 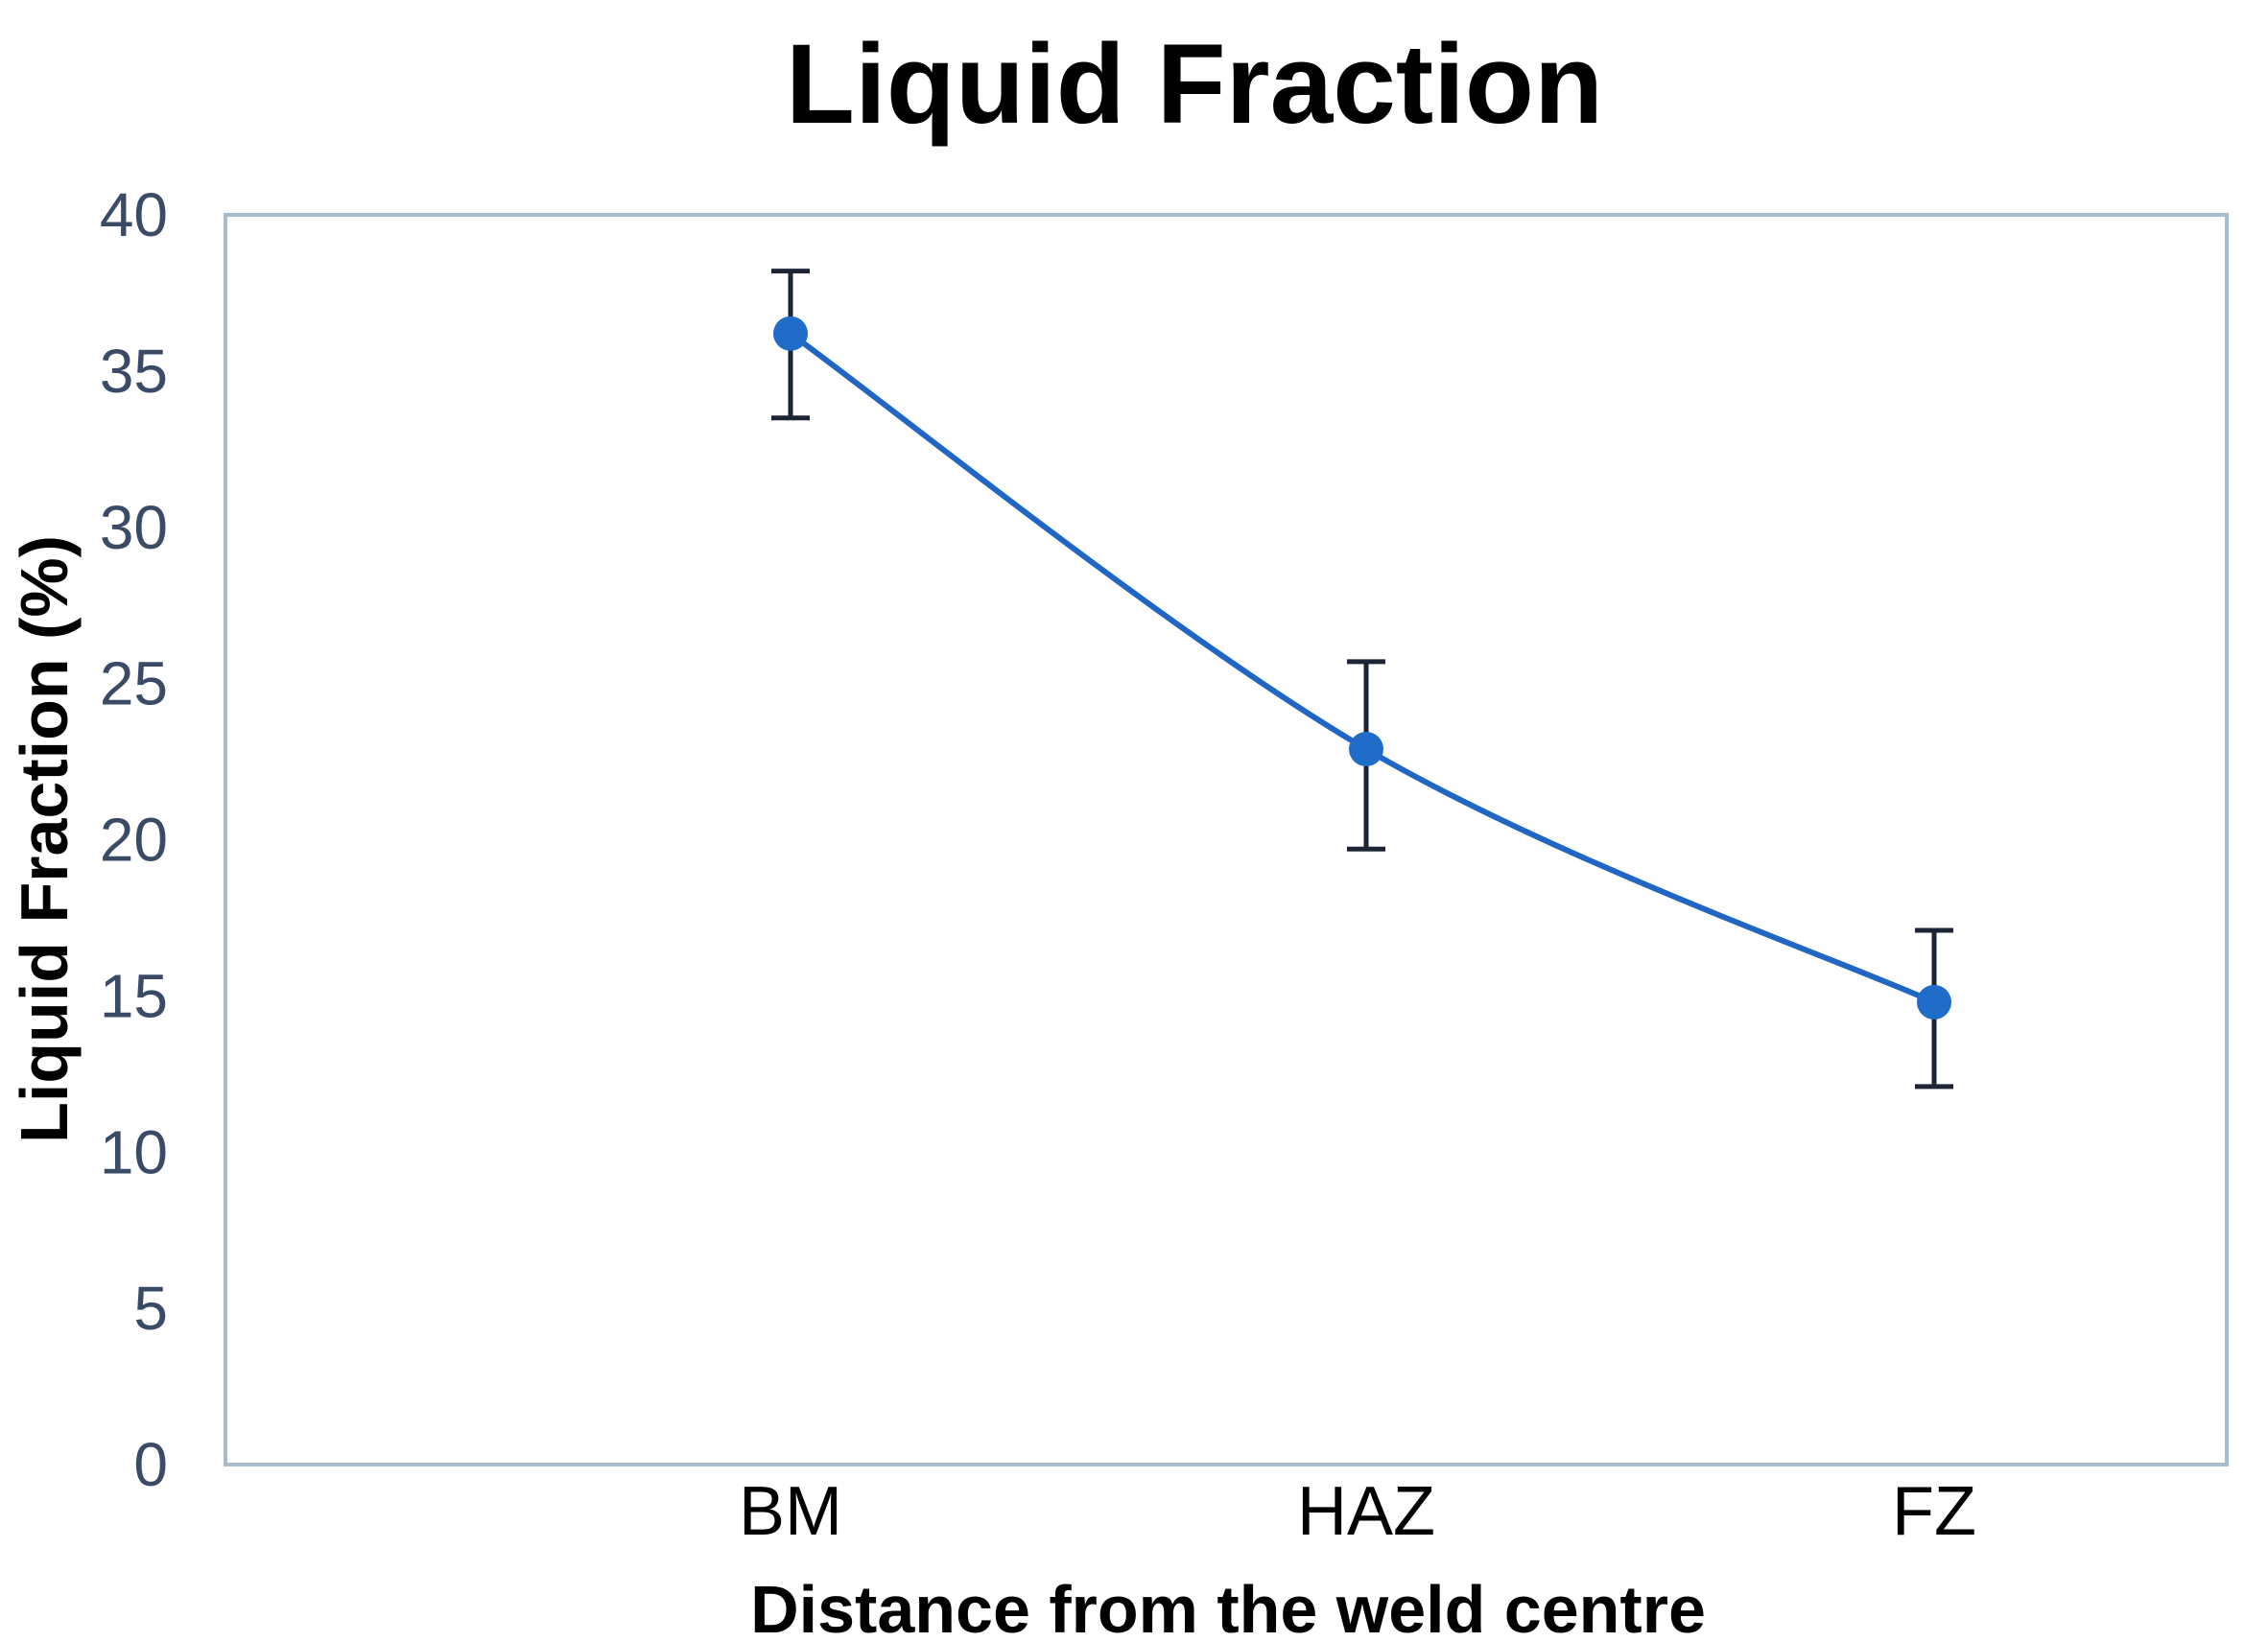 I want to click on y-tick-label: 40, so click(x=134, y=214).